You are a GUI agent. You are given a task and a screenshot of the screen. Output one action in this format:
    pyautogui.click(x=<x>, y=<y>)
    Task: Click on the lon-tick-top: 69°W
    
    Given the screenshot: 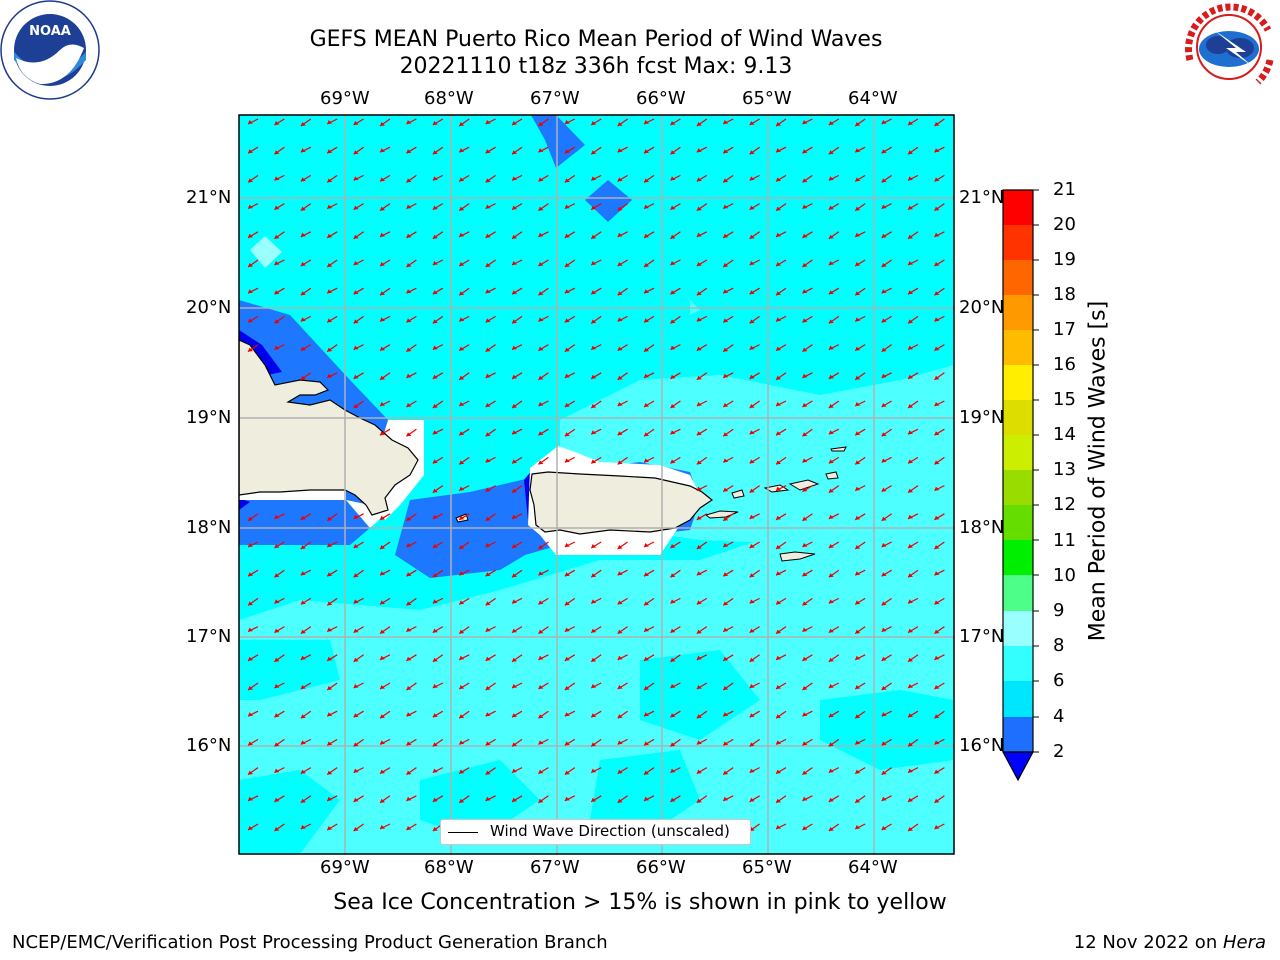 What is the action you would take?
    pyautogui.click(x=345, y=98)
    